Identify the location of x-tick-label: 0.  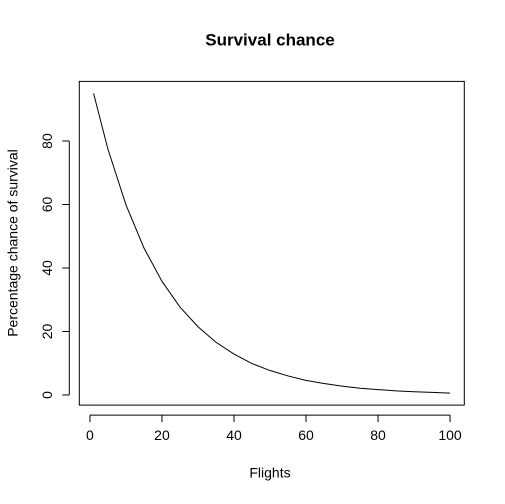
(90, 435).